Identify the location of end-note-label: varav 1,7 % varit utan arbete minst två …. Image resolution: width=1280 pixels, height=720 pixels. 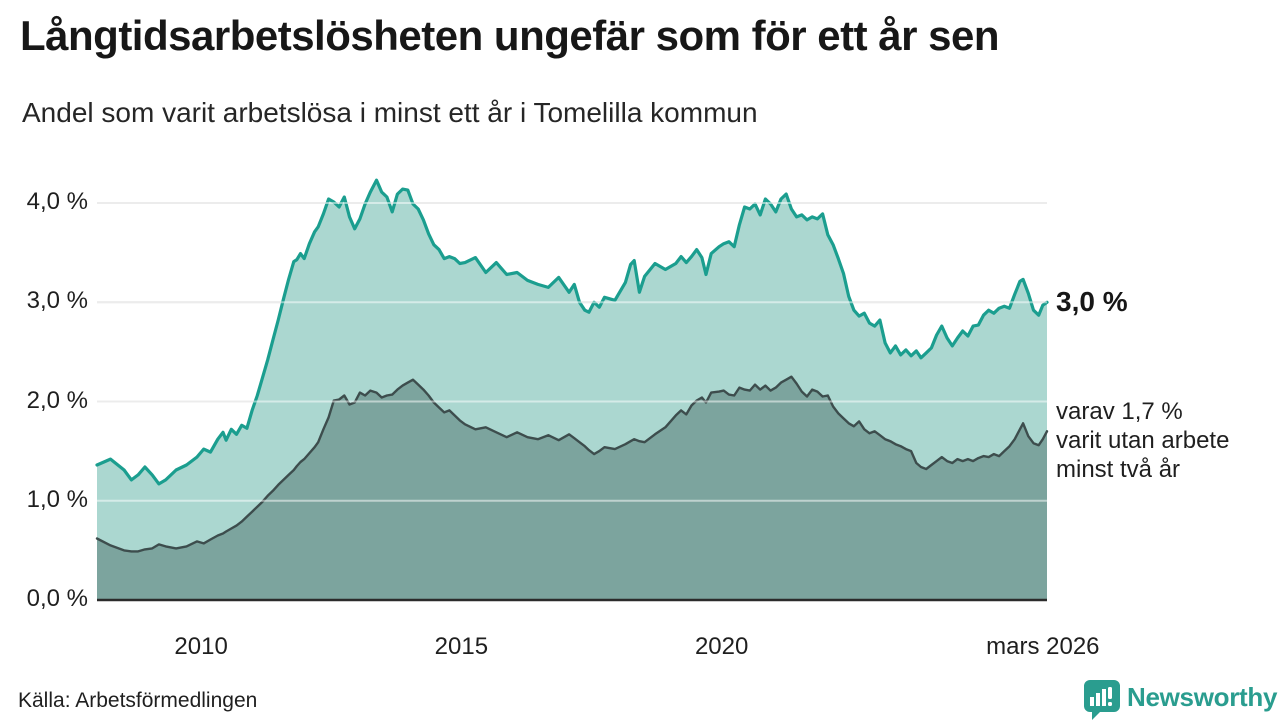
(1142, 440).